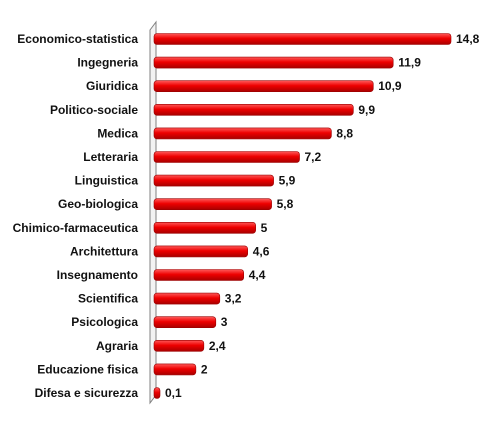  What do you see at coordinates (366, 110) in the screenshot?
I see `value-label: 9,9` at bounding box center [366, 110].